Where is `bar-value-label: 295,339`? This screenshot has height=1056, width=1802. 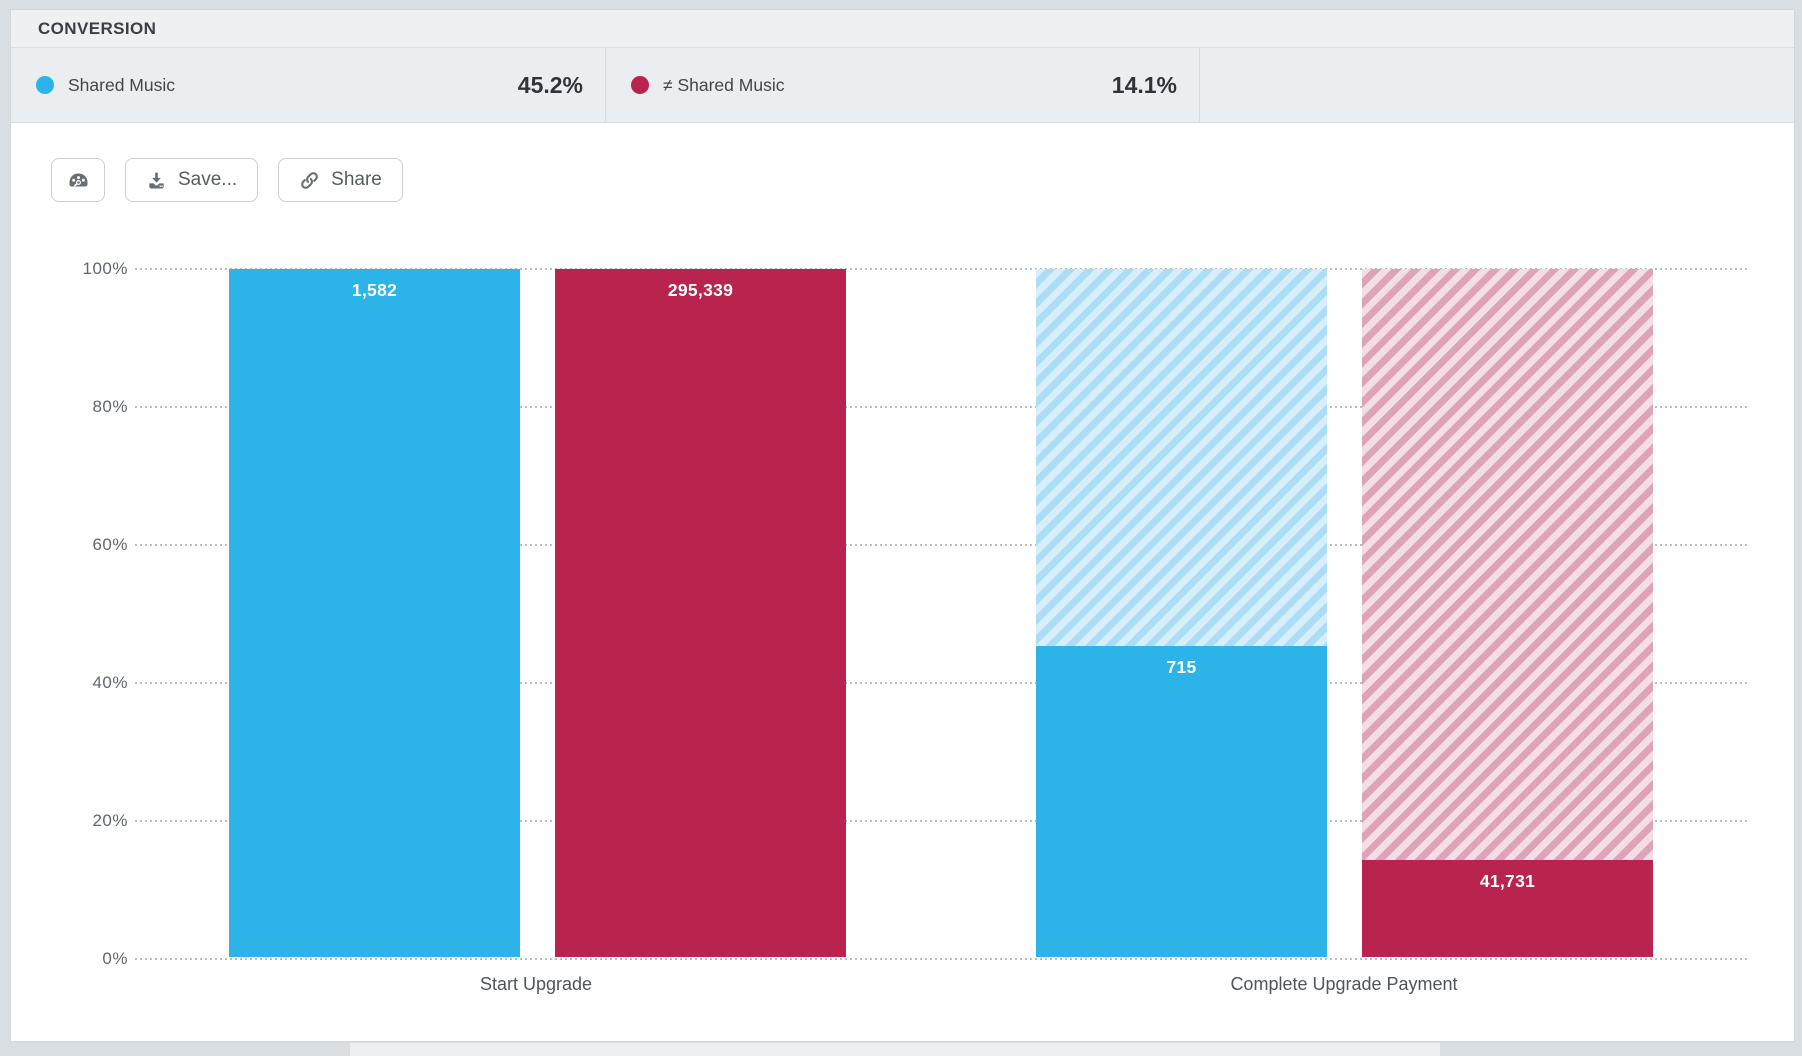 bar-value-label: 295,339 is located at coordinates (700, 290).